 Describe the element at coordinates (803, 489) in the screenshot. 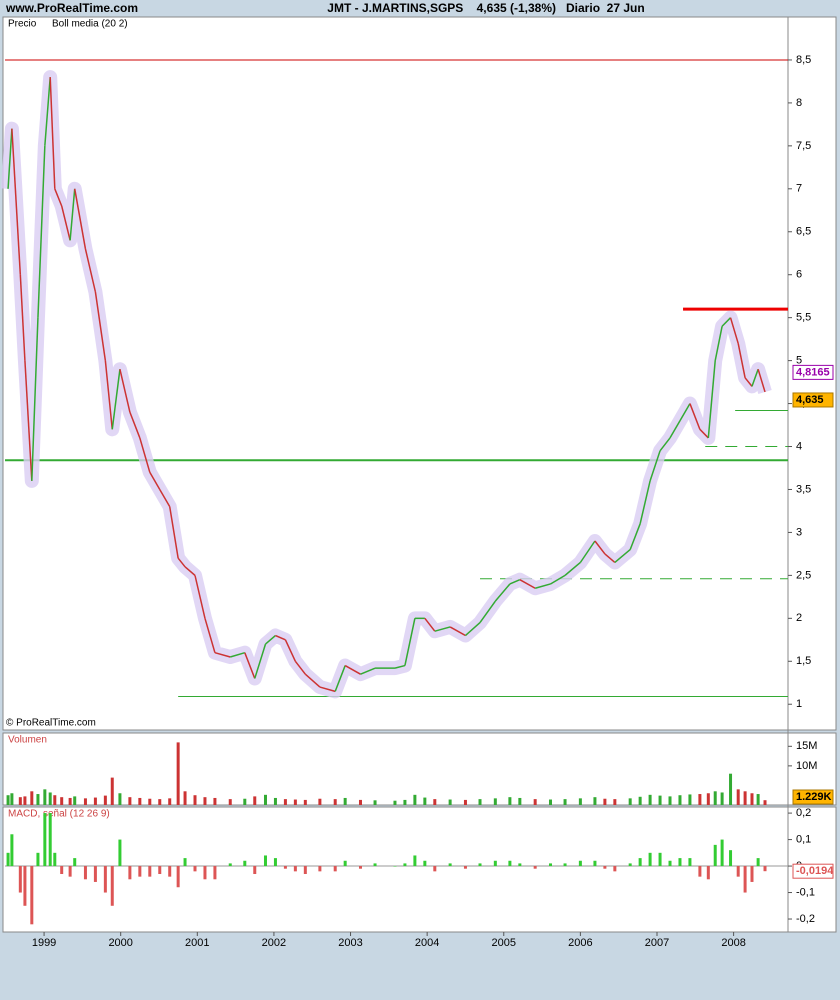

I see `y-tick-label: 3,5` at that location.